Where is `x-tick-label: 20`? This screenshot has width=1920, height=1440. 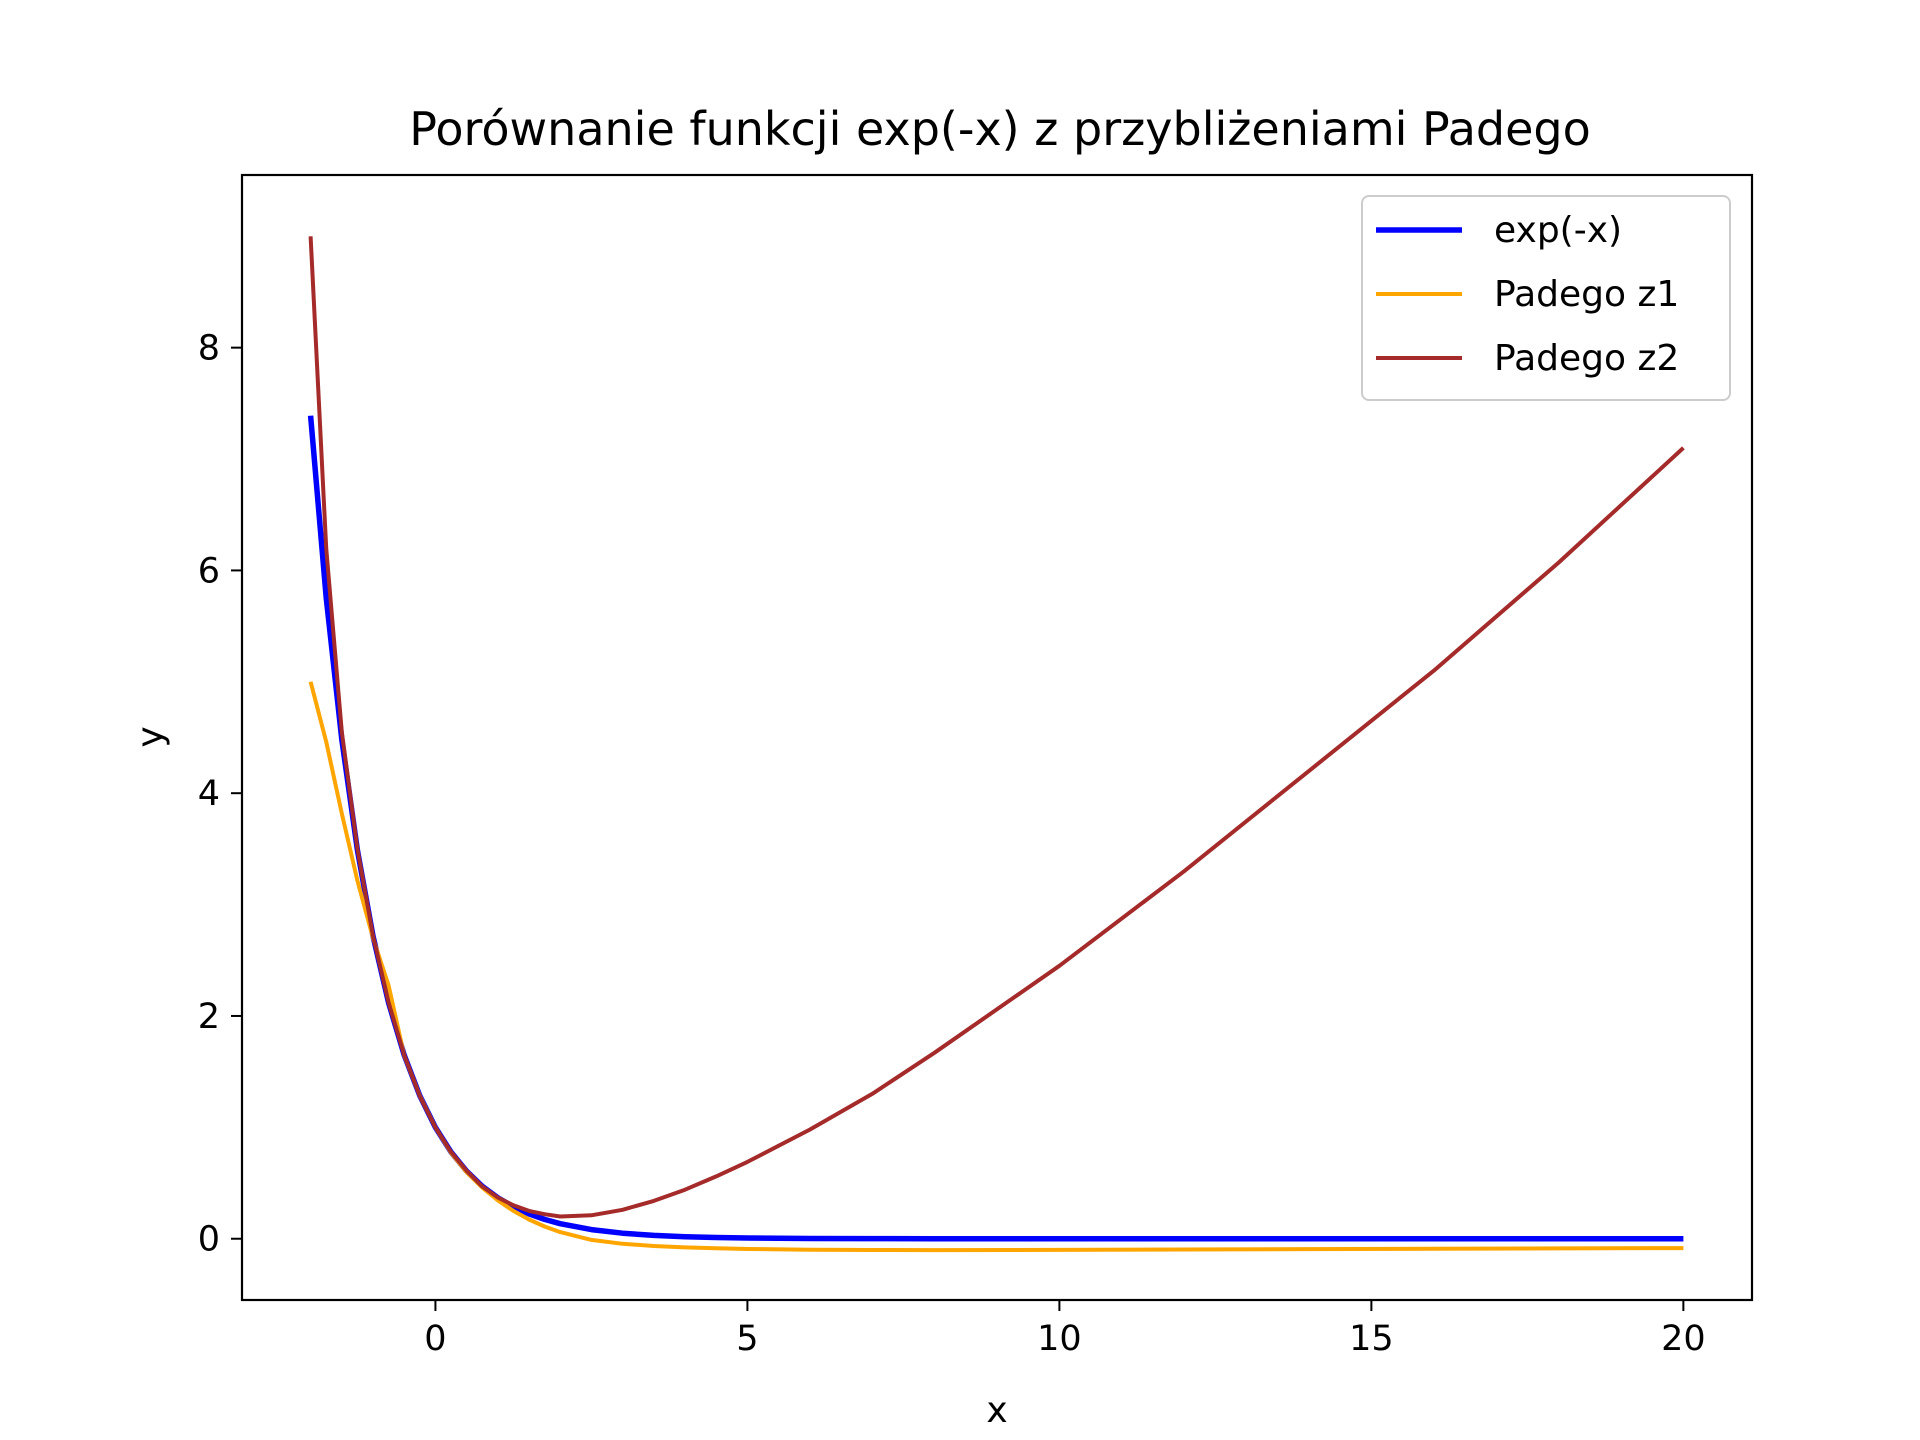 x-tick-label: 20 is located at coordinates (1683, 1339).